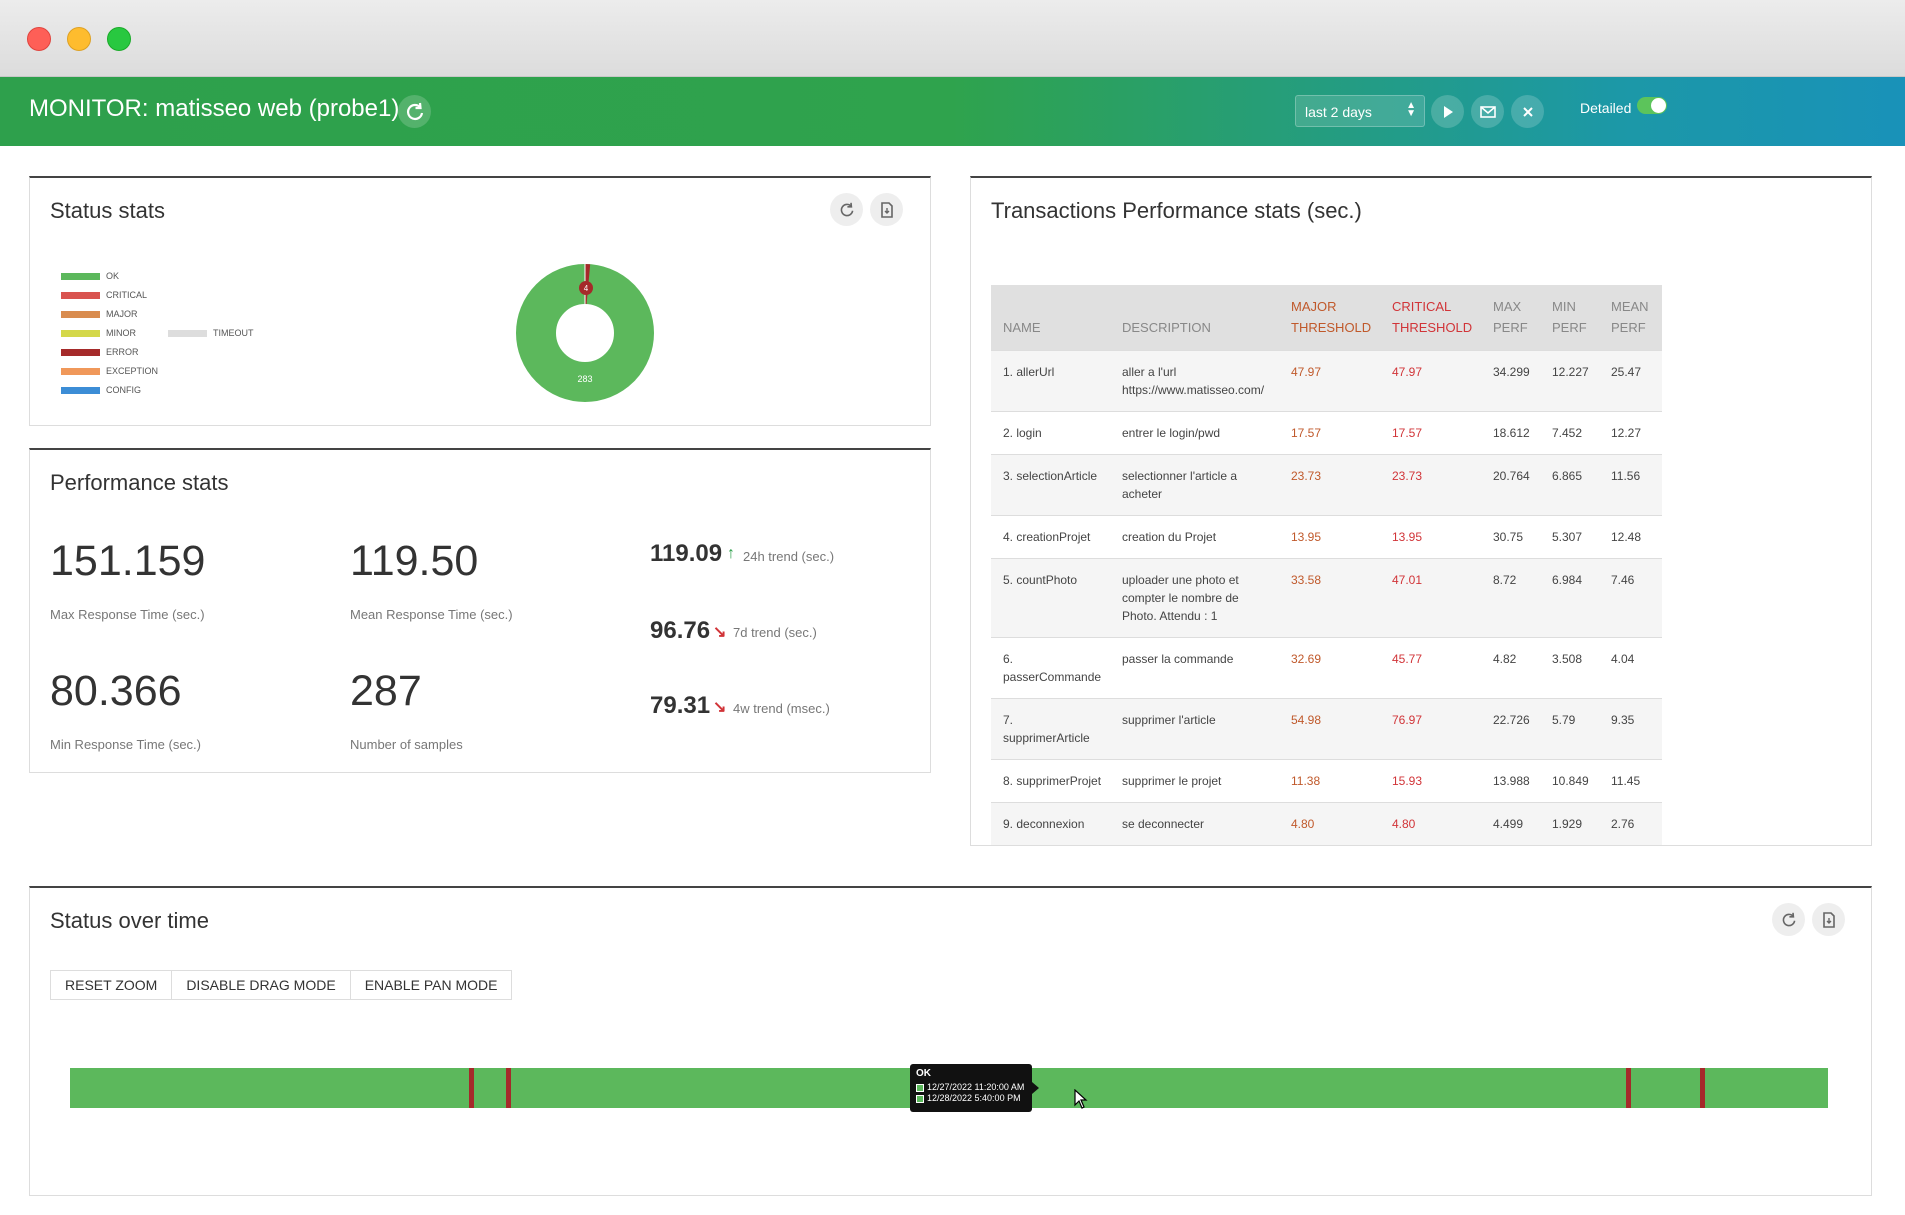 The height and width of the screenshot is (1215, 1905). I want to click on cell-mean-perf: 25.47, so click(1630, 380).